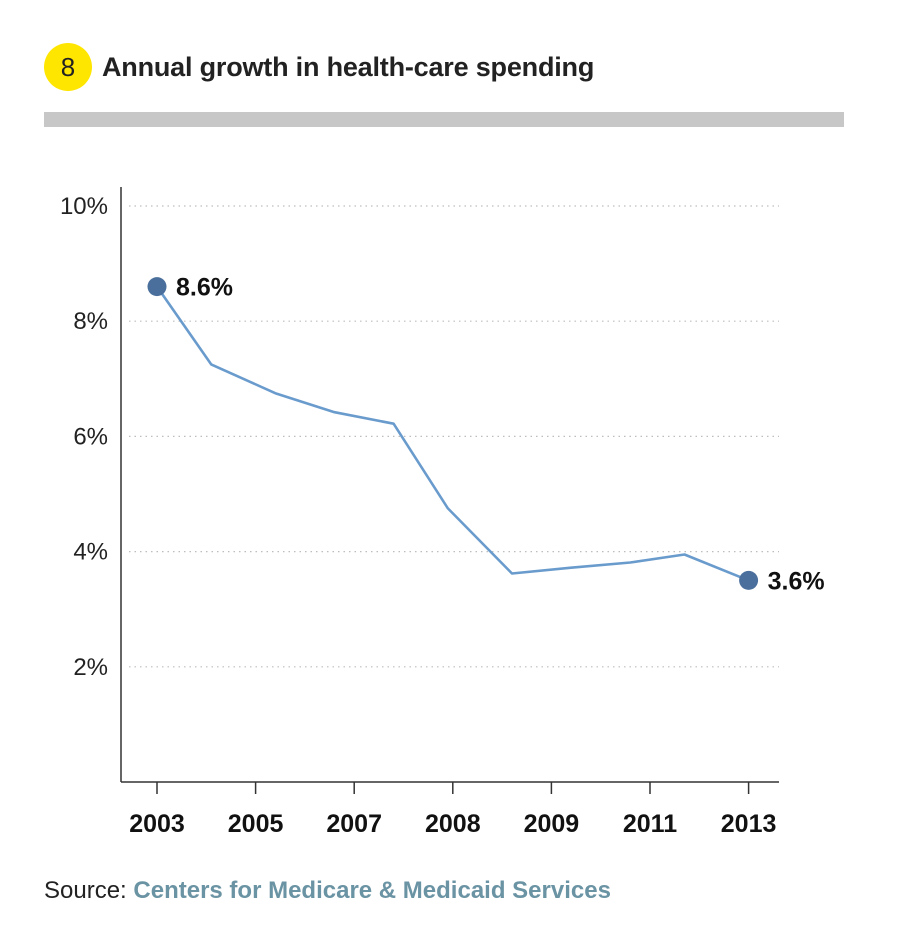 Image resolution: width=912 pixels, height=952 pixels. What do you see at coordinates (348, 66) in the screenshot?
I see `chart-title: Annual growth in health-care spending` at bounding box center [348, 66].